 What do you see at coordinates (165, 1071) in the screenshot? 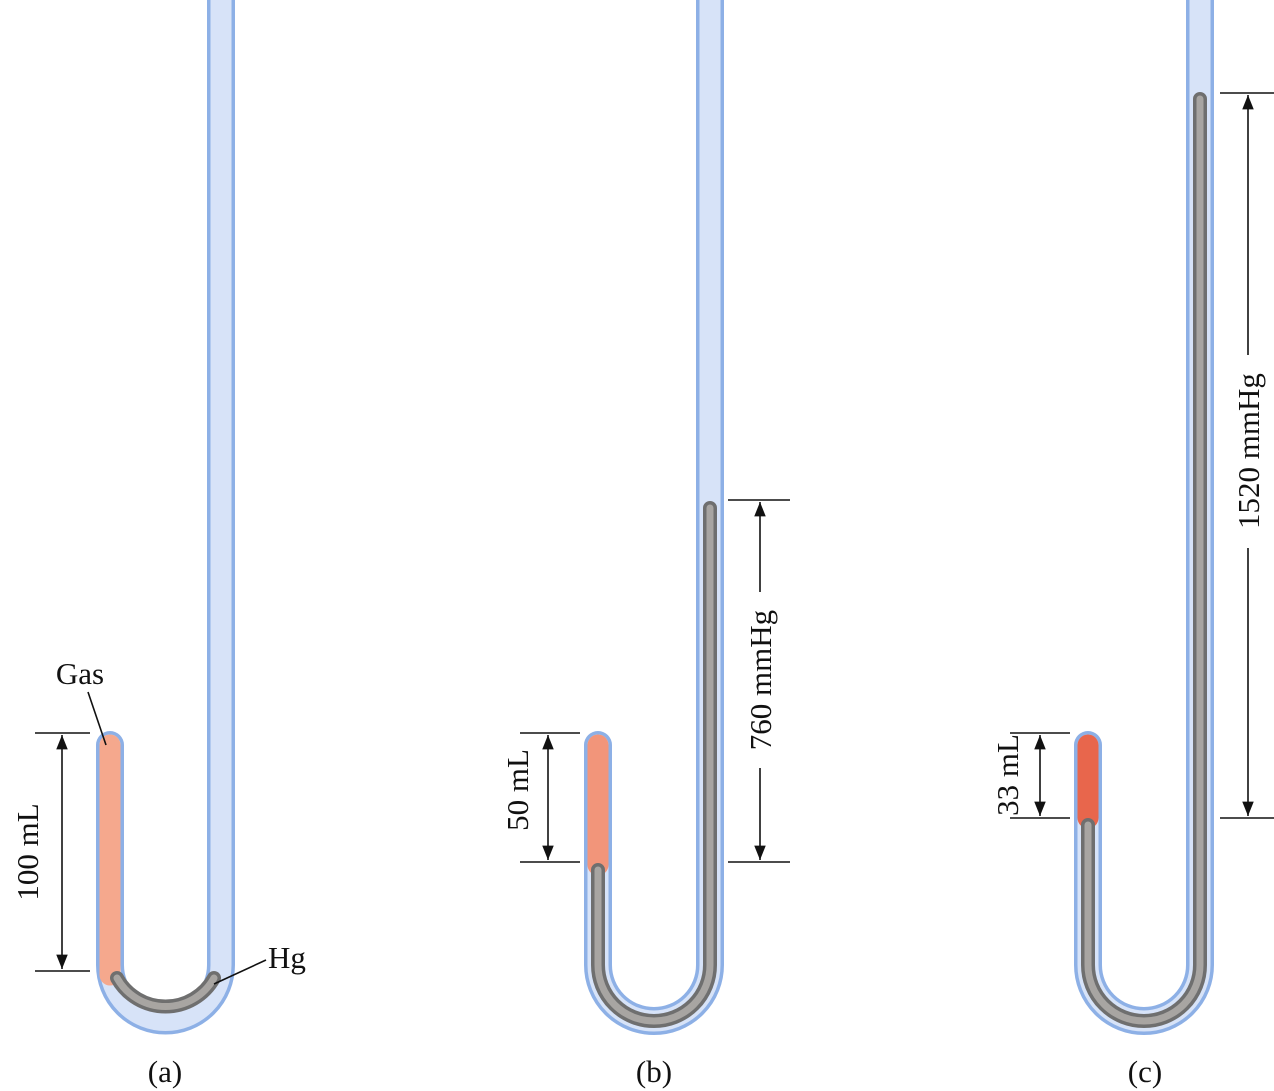
I see `caption: (a)` at bounding box center [165, 1071].